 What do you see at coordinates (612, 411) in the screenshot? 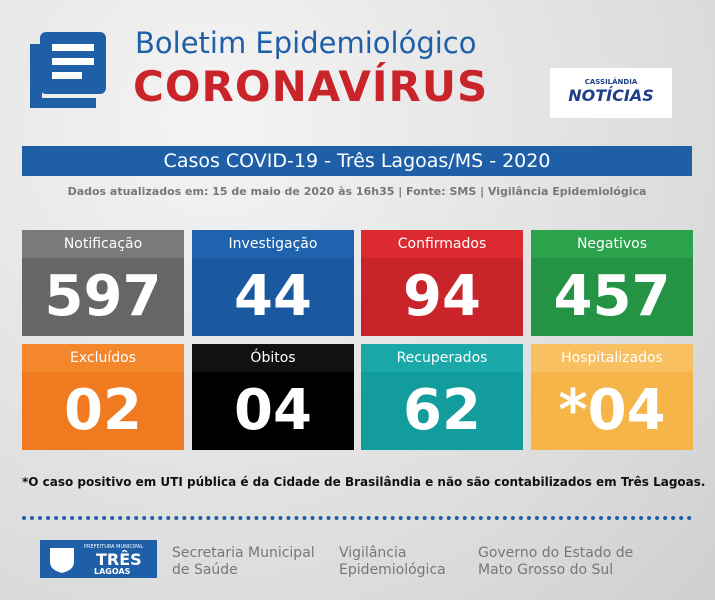
I see `stat-value: *04` at bounding box center [612, 411].